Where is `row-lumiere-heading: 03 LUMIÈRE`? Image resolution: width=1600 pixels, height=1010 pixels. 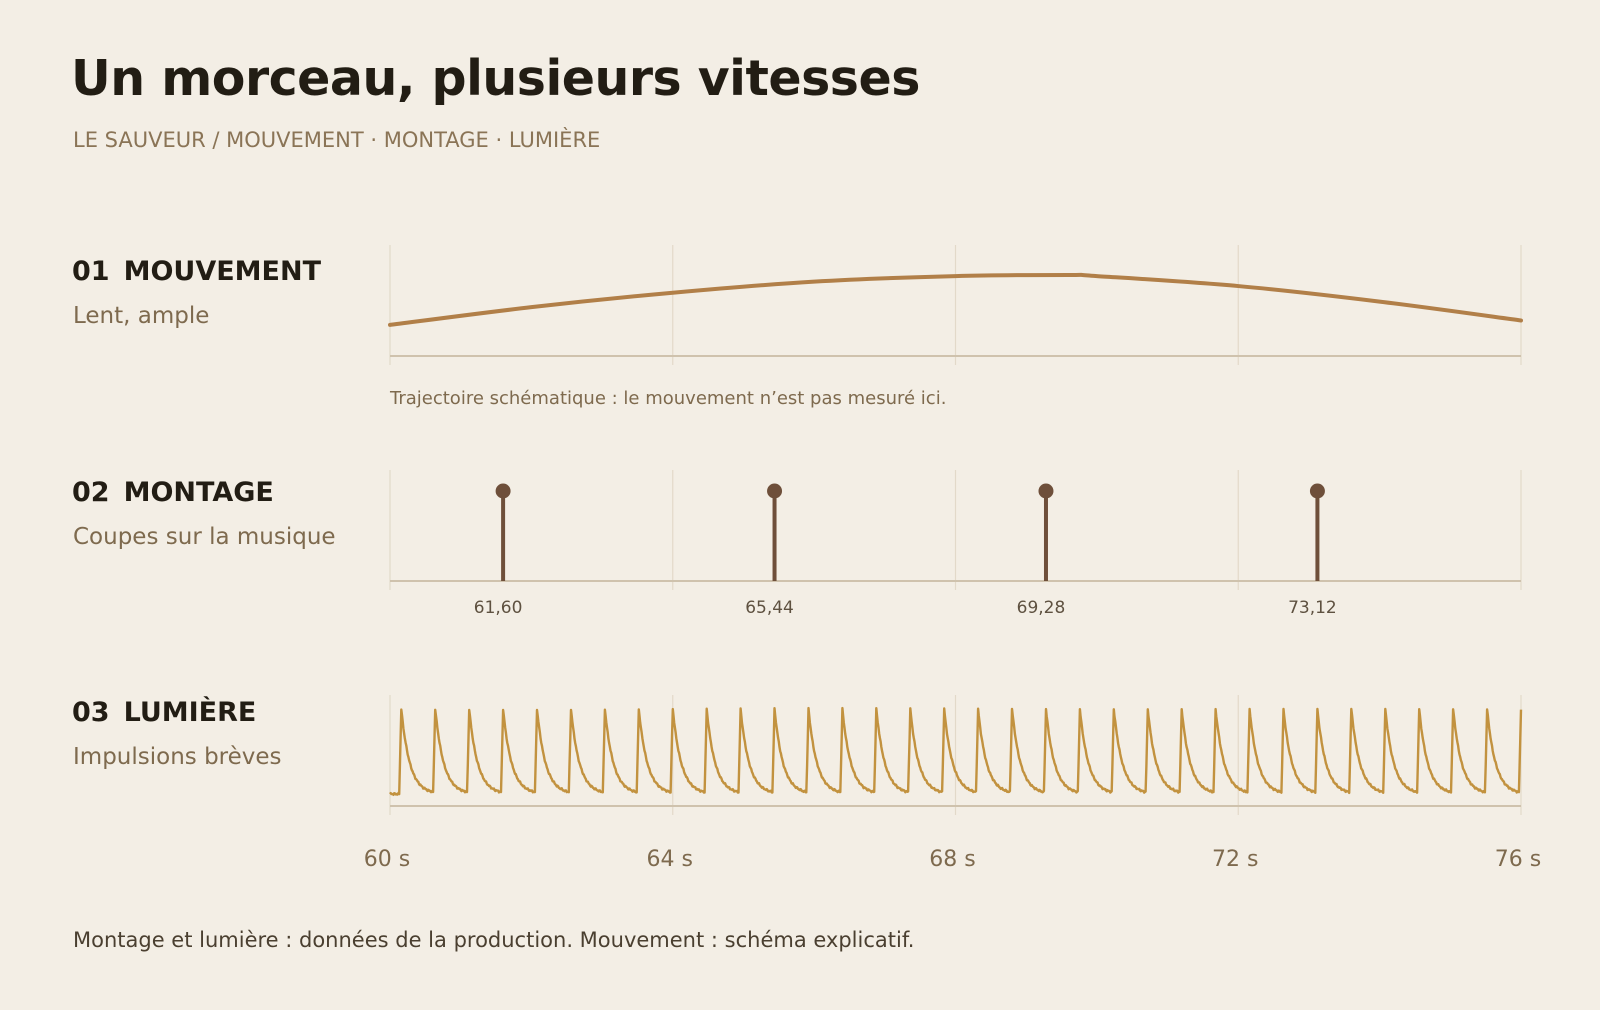
row-lumiere-heading: 03 LUMIÈRE is located at coordinates (164, 712).